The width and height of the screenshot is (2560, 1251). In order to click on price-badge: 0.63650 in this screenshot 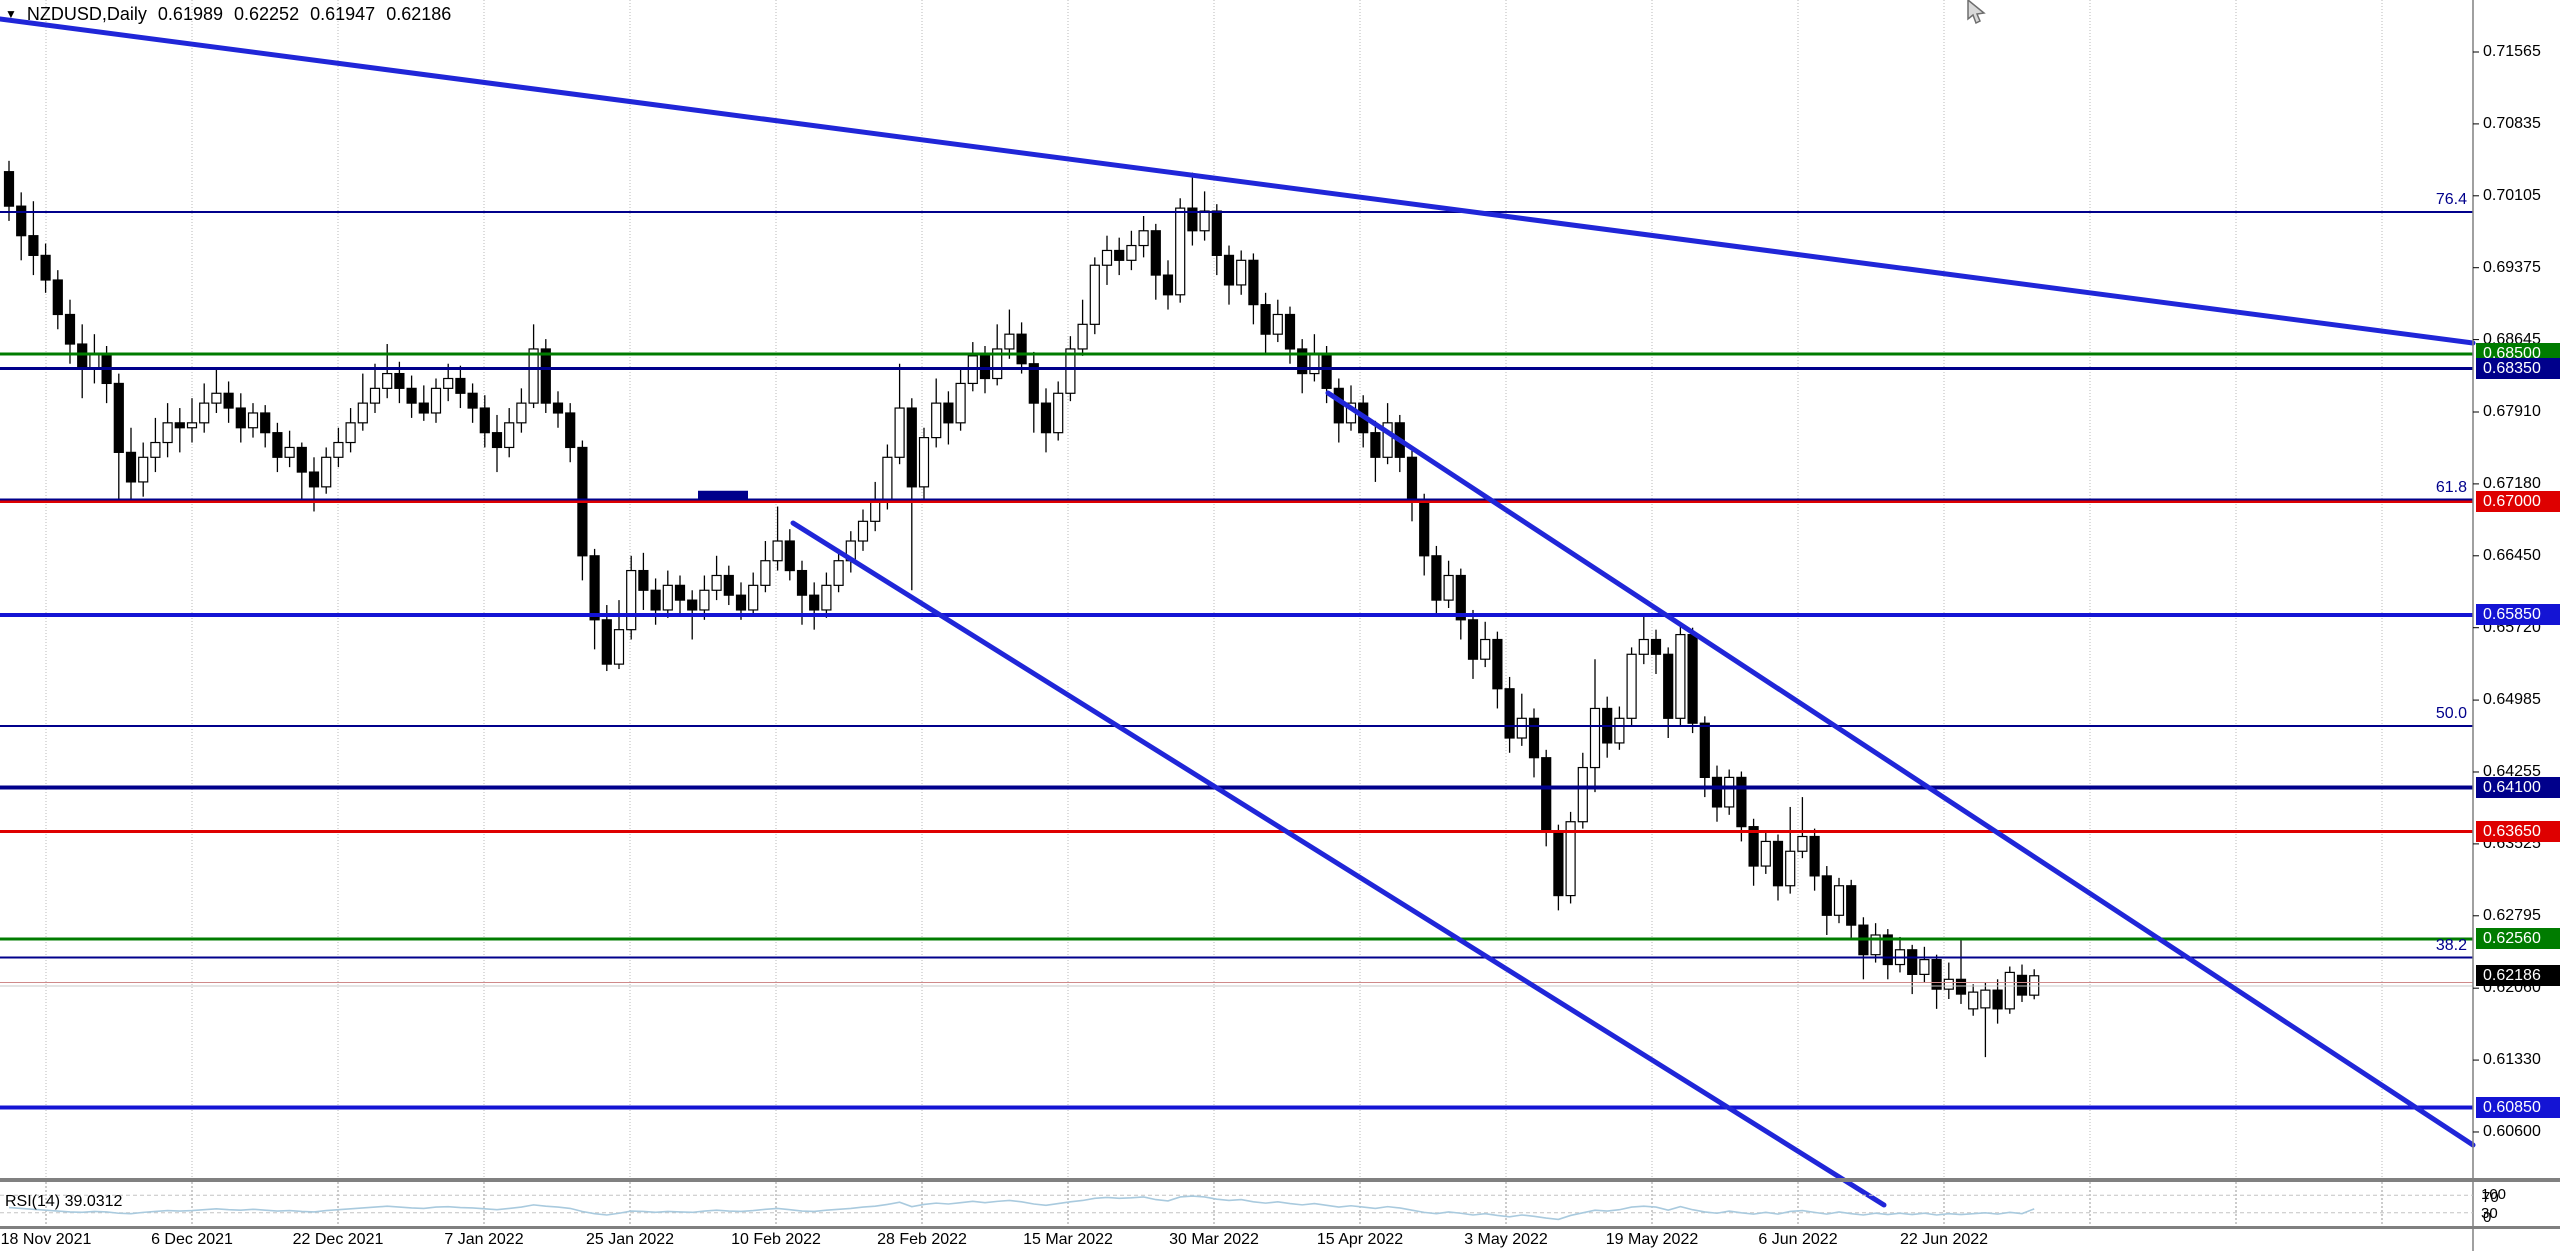, I will do `click(2518, 832)`.